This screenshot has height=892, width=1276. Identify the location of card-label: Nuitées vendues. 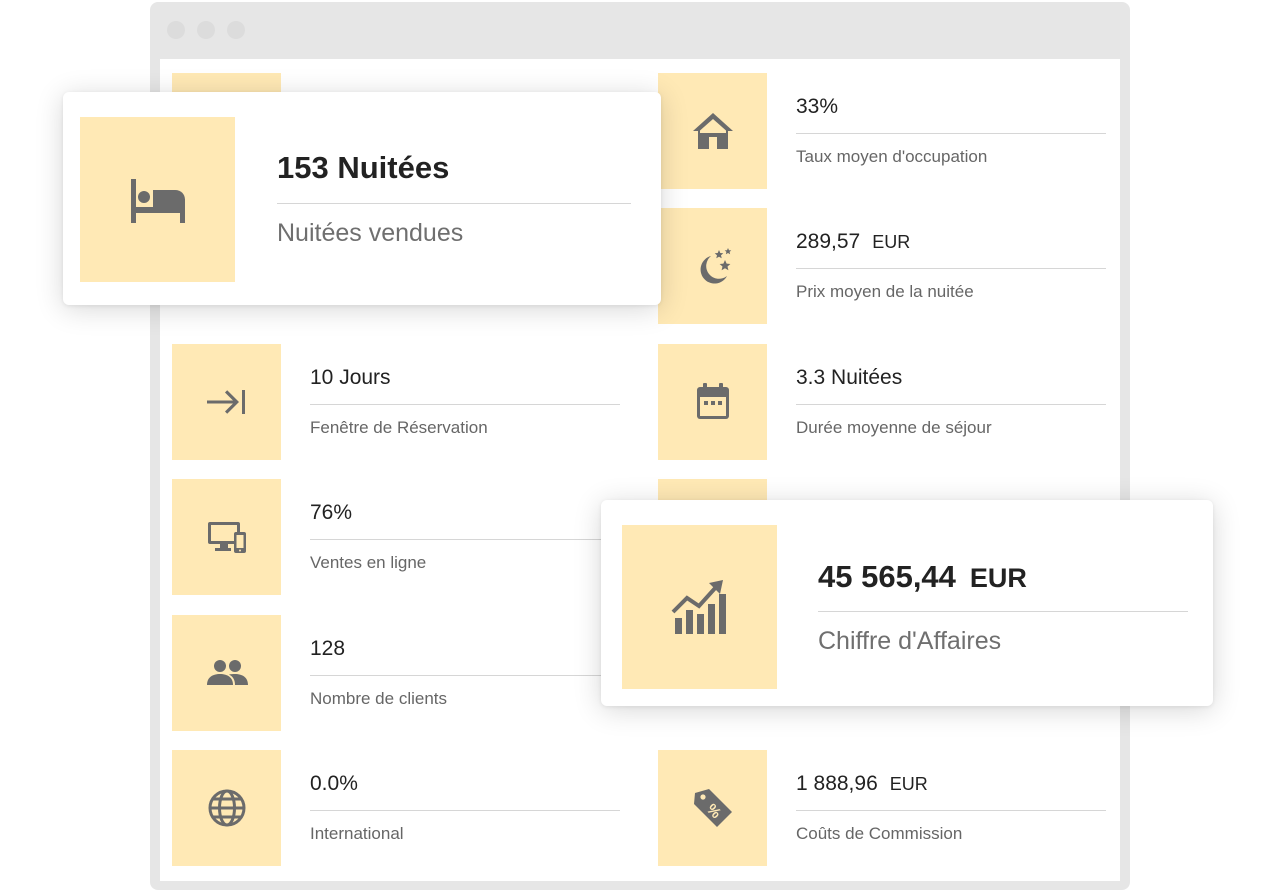
(370, 233).